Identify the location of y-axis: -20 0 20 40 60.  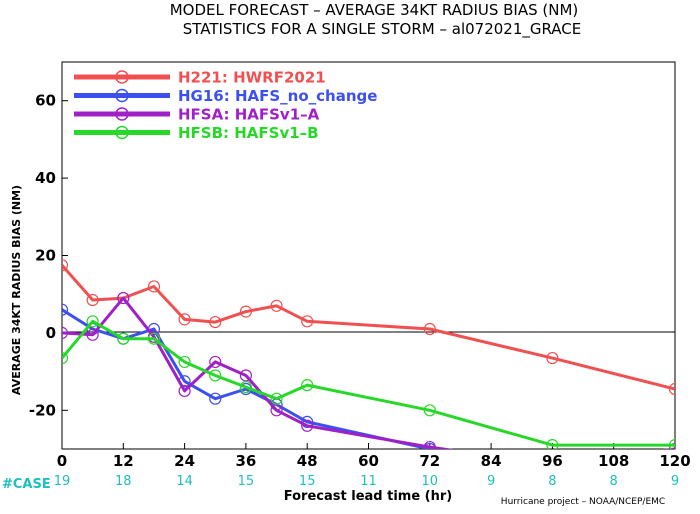
(48, 255).